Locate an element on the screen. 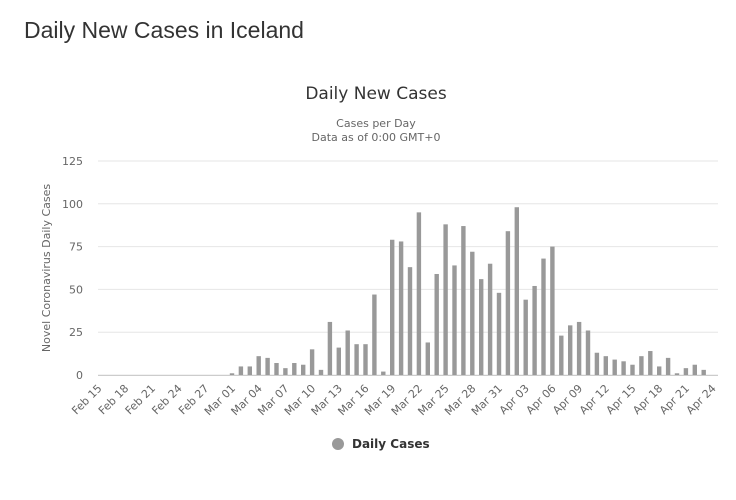 This screenshot has width=736, height=500. legend-label: Daily Cases is located at coordinates (391, 444).